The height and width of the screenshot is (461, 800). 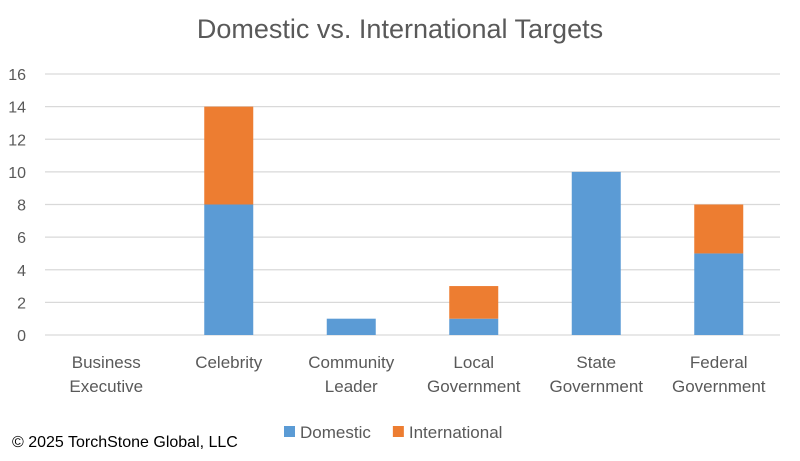 What do you see at coordinates (21, 336) in the screenshot?
I see `y-tick-label: 0` at bounding box center [21, 336].